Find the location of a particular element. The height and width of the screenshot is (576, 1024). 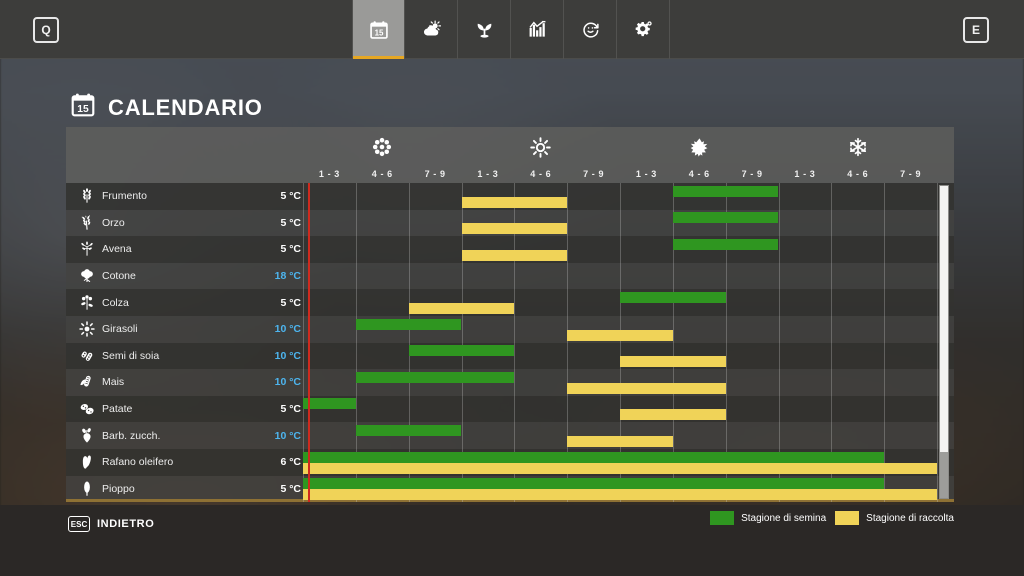

poplar-icon is located at coordinates (87, 489).